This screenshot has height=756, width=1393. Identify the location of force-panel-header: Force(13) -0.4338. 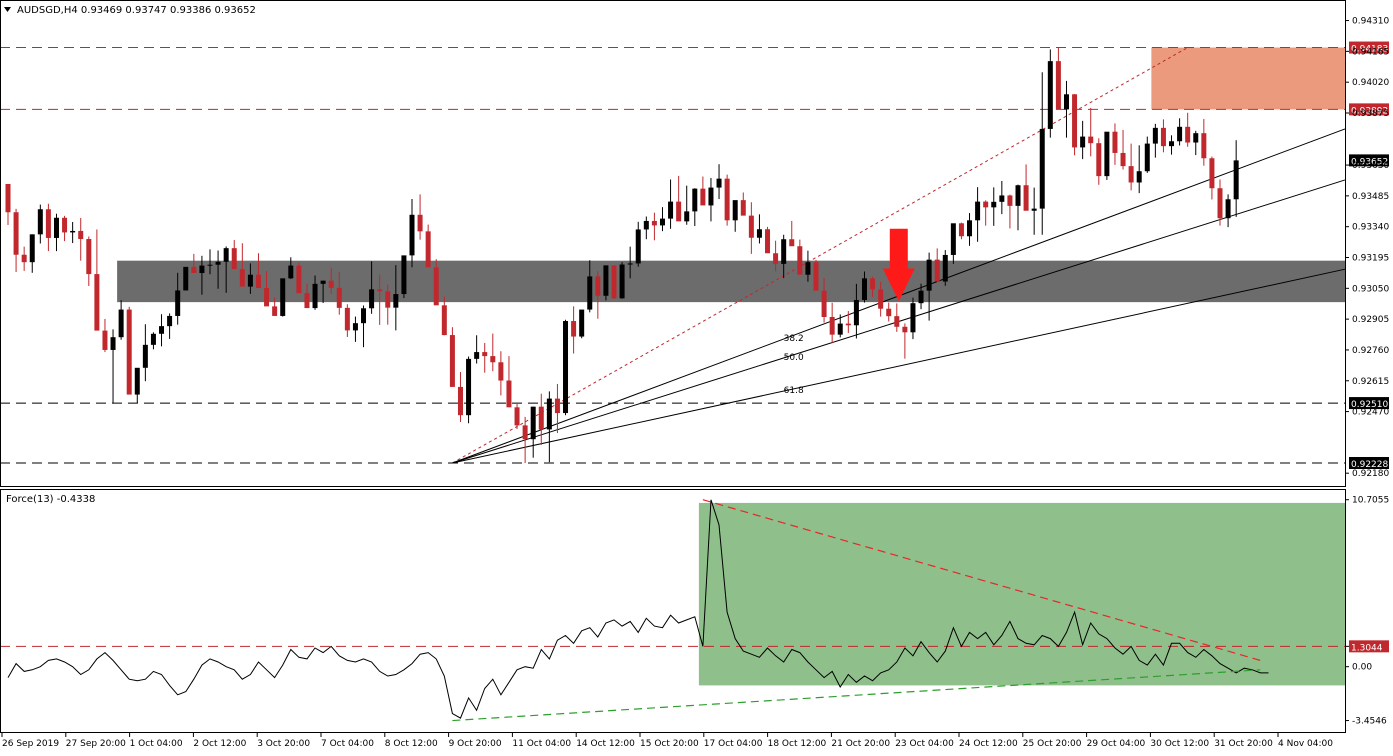
(50, 499).